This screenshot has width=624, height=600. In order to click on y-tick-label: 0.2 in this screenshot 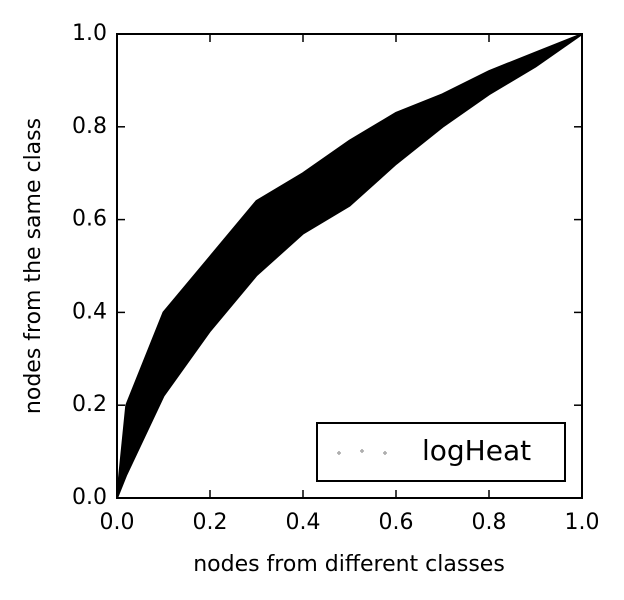, I will do `click(89, 404)`.